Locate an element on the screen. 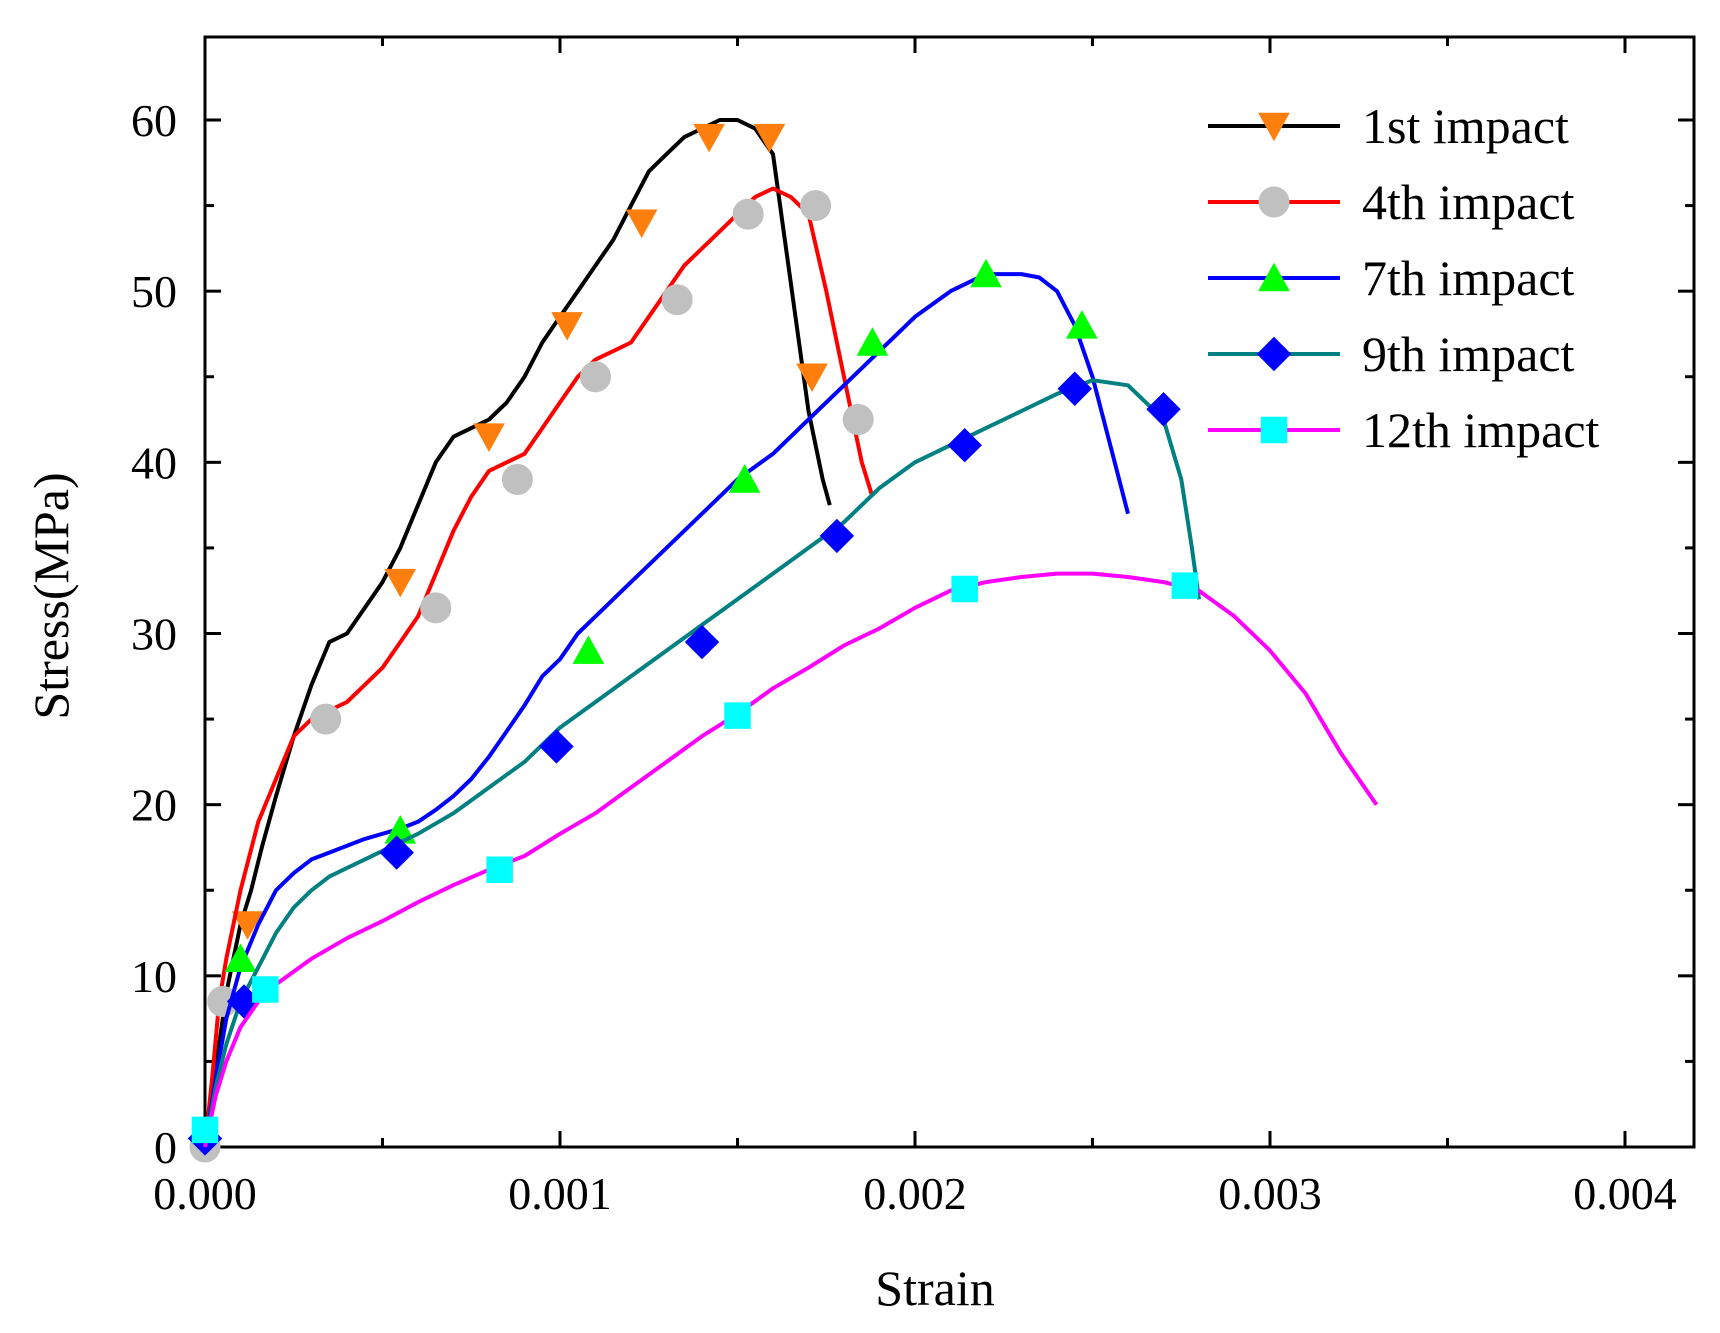 This screenshot has height=1333, width=1720. legend-label: 9th impact is located at coordinates (1468, 354).